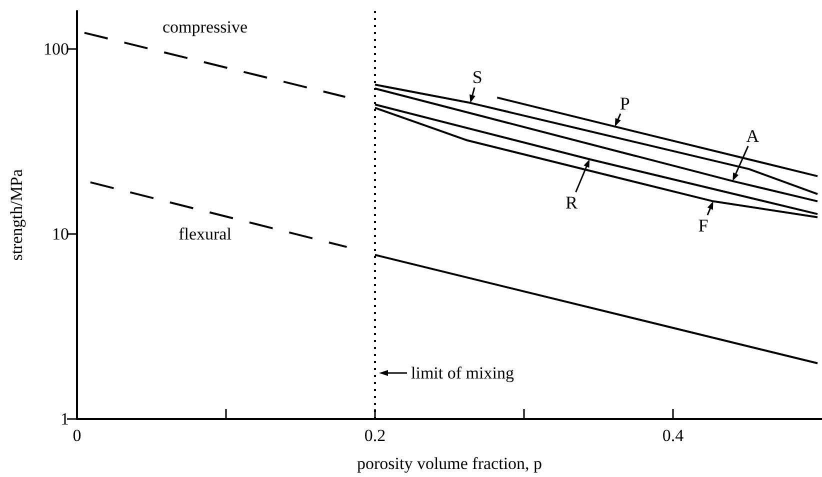 The image size is (822, 477). I want to click on annotation: S, so click(477, 76).